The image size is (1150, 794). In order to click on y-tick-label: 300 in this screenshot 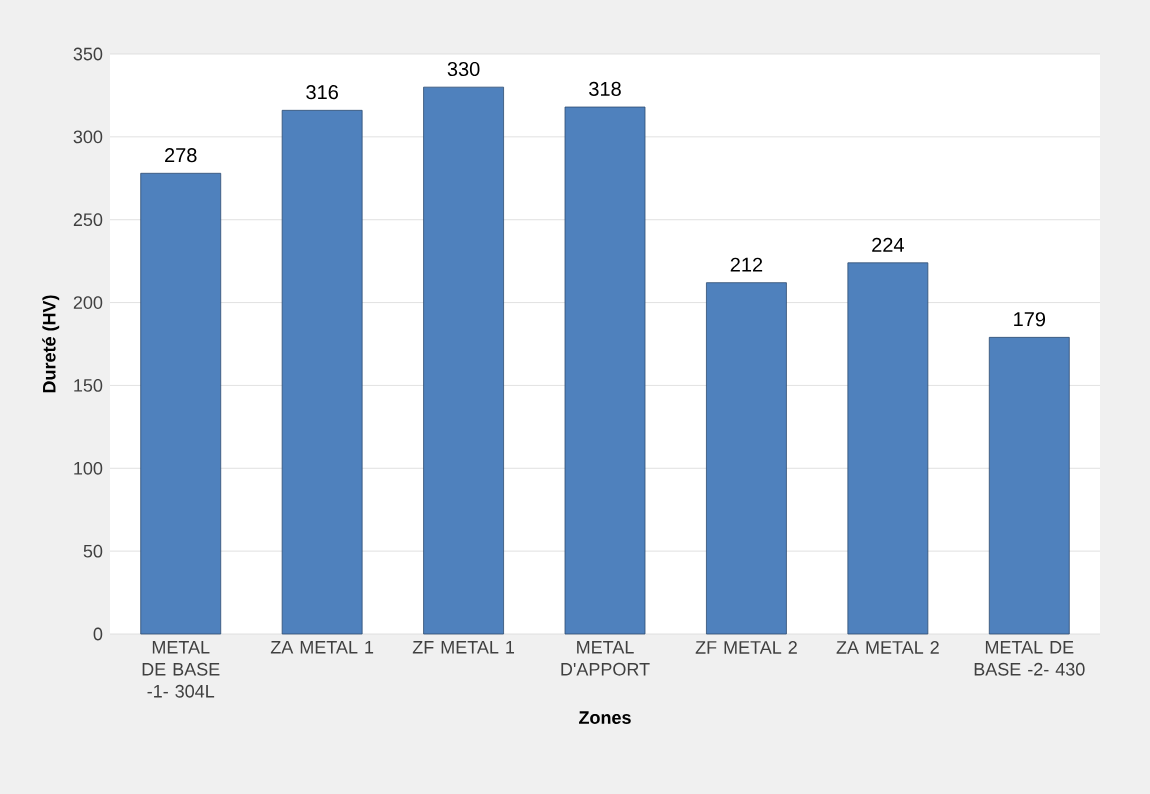, I will do `click(88, 137)`.